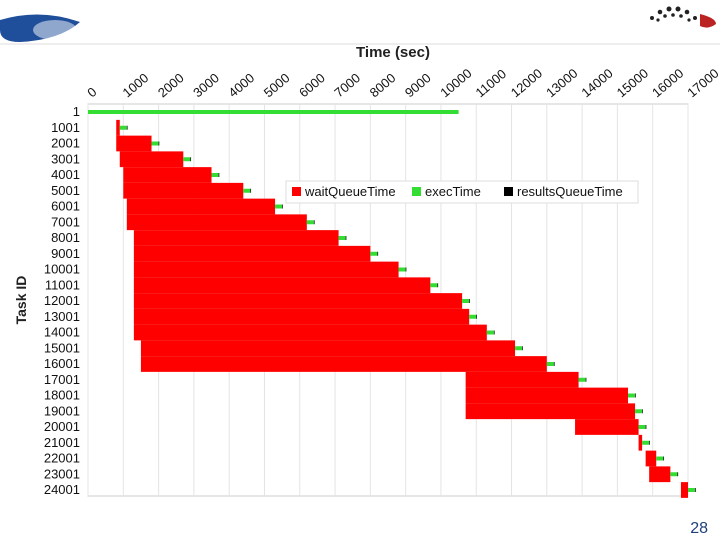 Image resolution: width=720 pixels, height=545 pixels. Describe the element at coordinates (393, 52) in the screenshot. I see `chart-title: Time (sec)` at that location.